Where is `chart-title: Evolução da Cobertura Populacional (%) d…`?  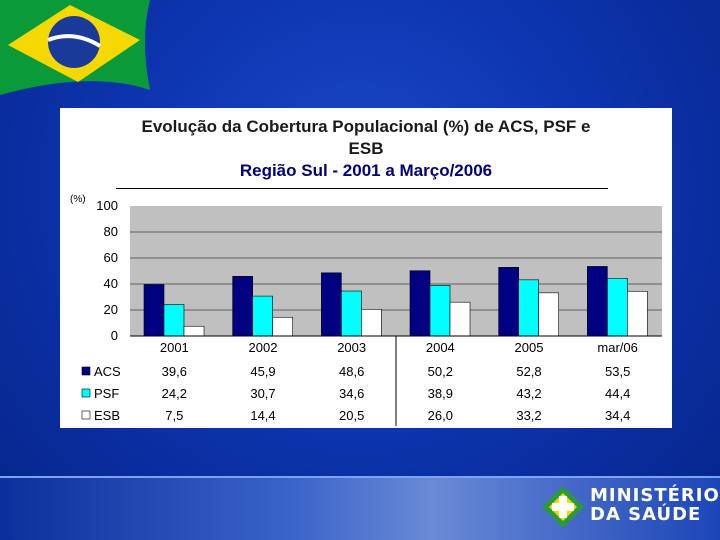 chart-title: Evolução da Cobertura Populacional (%) d… is located at coordinates (366, 149).